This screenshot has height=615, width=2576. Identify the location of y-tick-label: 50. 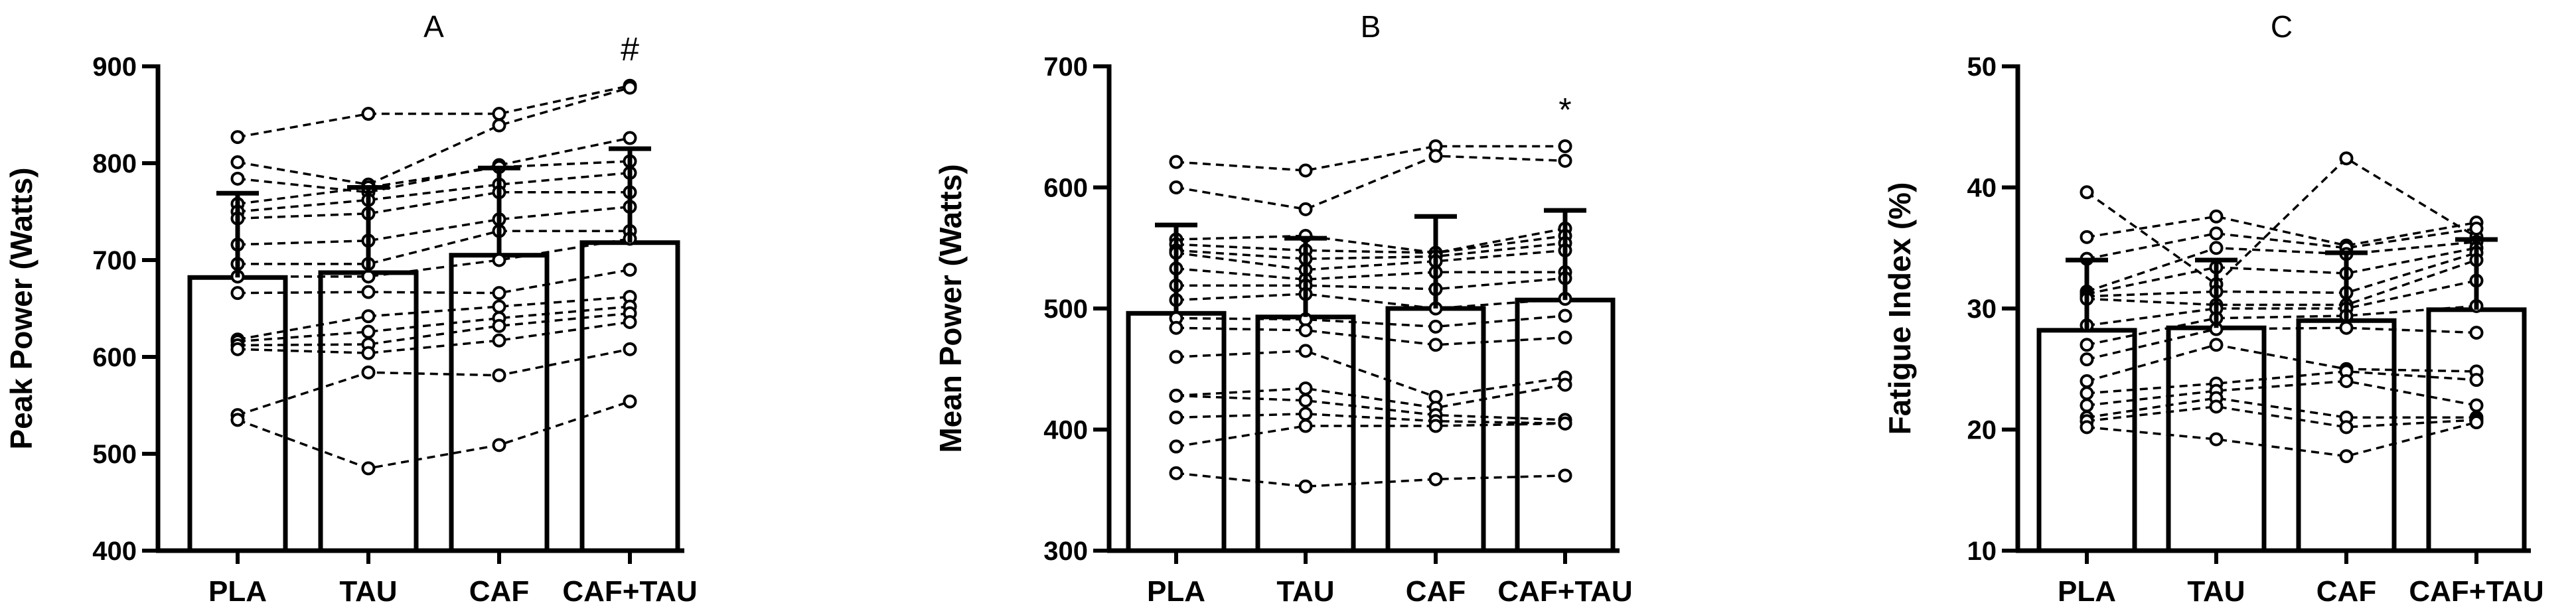
(1982, 67).